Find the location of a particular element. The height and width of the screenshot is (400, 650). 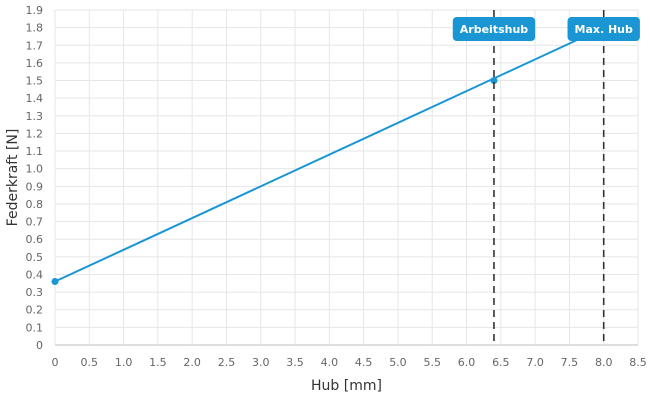

x-axis-label: Hub [mm] is located at coordinates (346, 386).